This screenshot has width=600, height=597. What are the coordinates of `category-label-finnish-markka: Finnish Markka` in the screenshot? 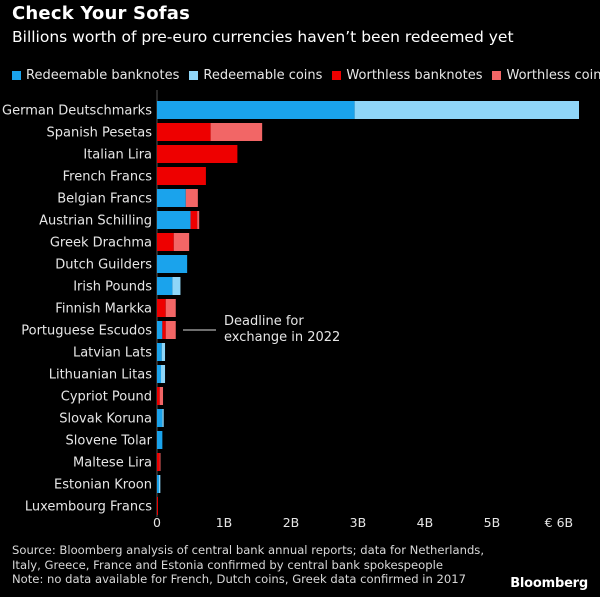 It's located at (103, 309).